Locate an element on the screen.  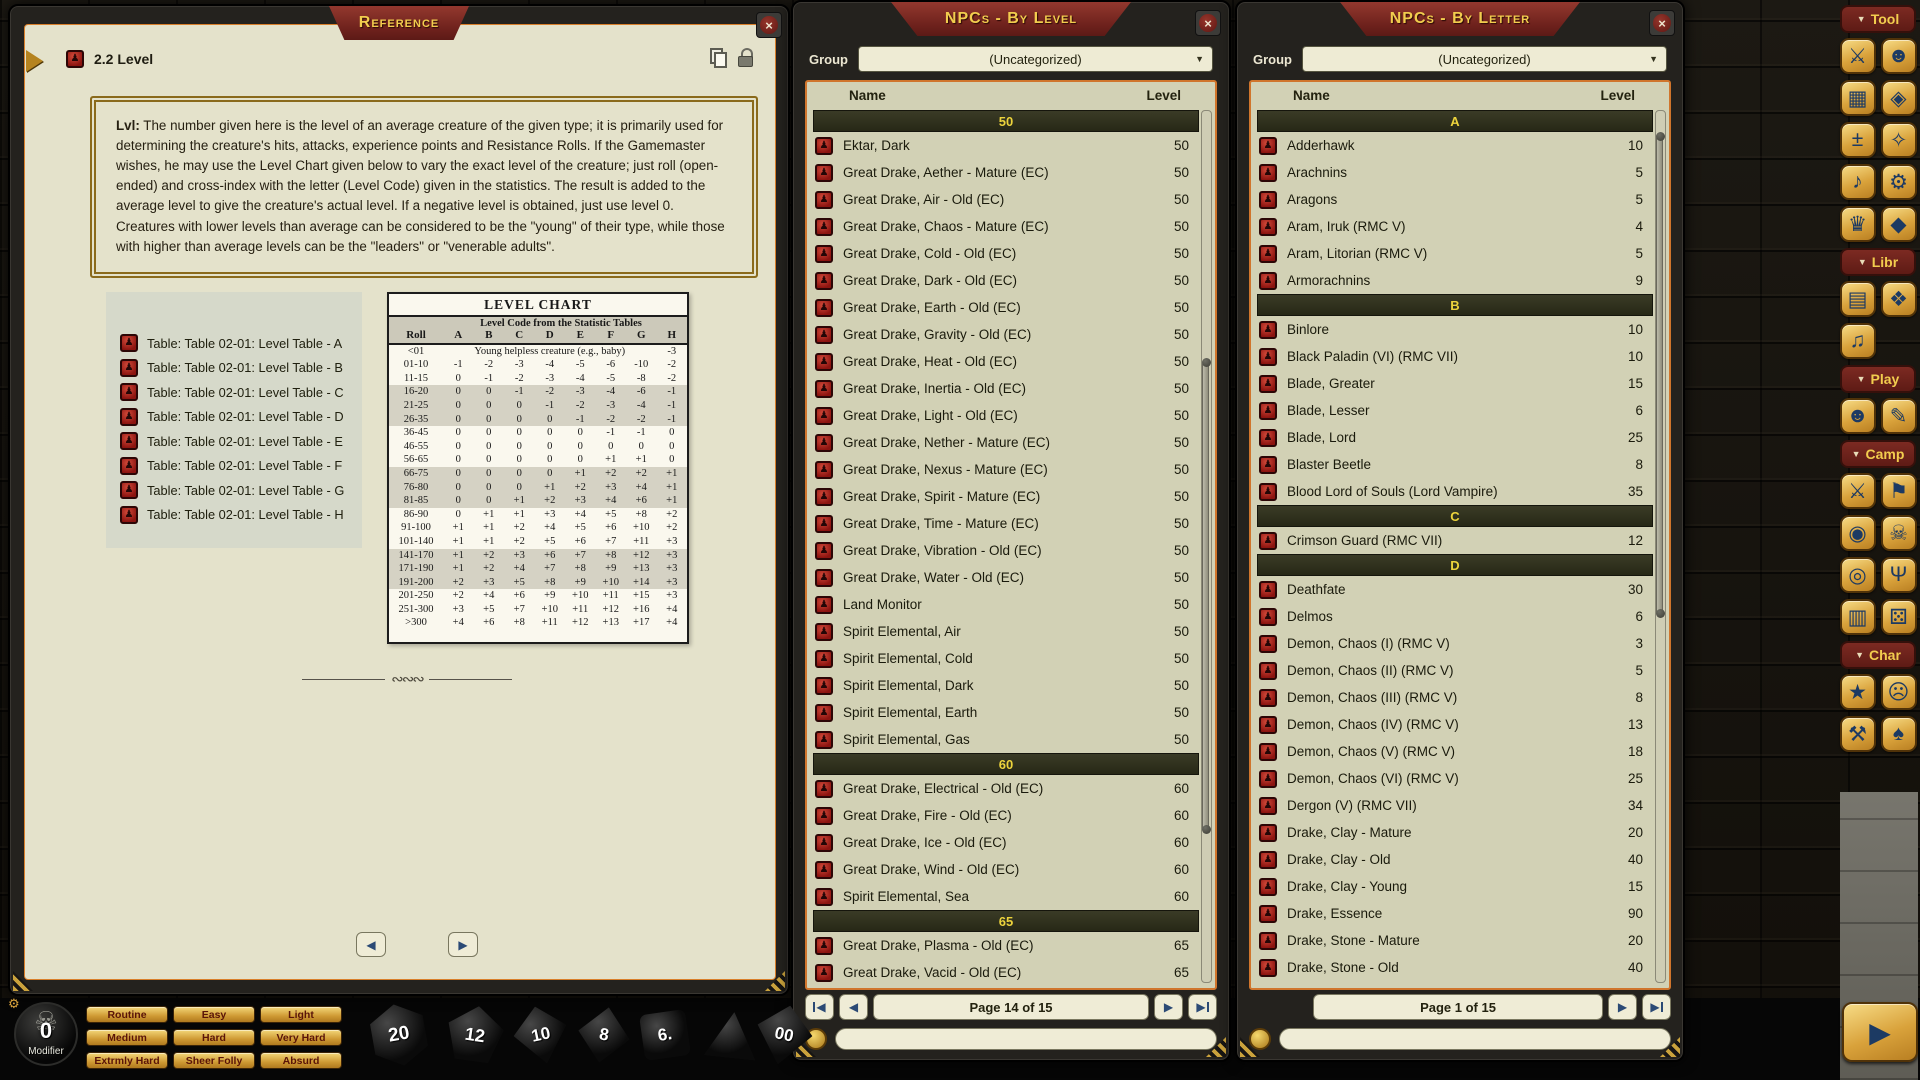
npc-list-item: Demon, Chaos (V) (RMC V) 18 is located at coordinates (1460, 751).